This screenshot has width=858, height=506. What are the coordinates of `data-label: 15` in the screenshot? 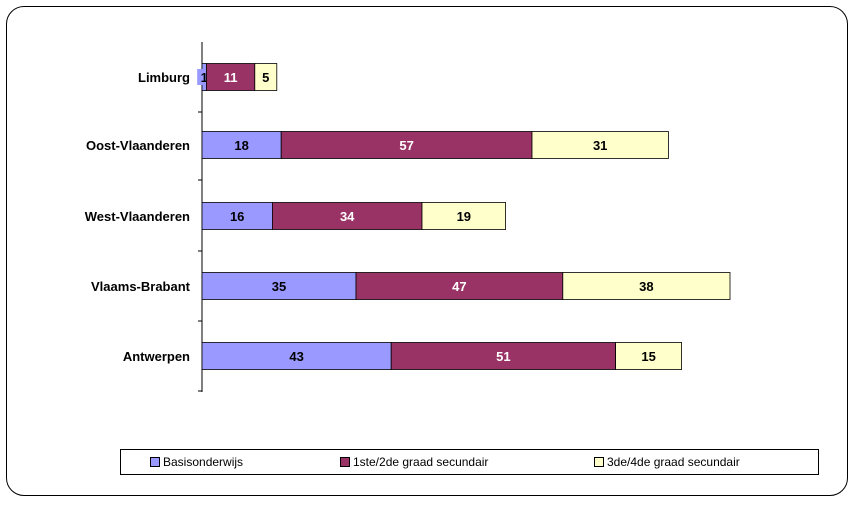 It's located at (648, 356).